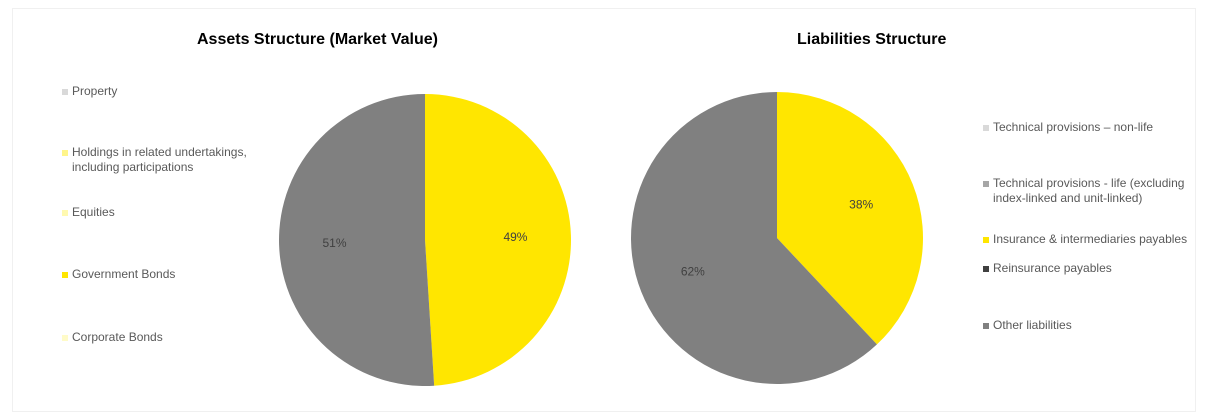 The height and width of the screenshot is (420, 1208). I want to click on legend-label: Other liabilities, so click(1032, 325).